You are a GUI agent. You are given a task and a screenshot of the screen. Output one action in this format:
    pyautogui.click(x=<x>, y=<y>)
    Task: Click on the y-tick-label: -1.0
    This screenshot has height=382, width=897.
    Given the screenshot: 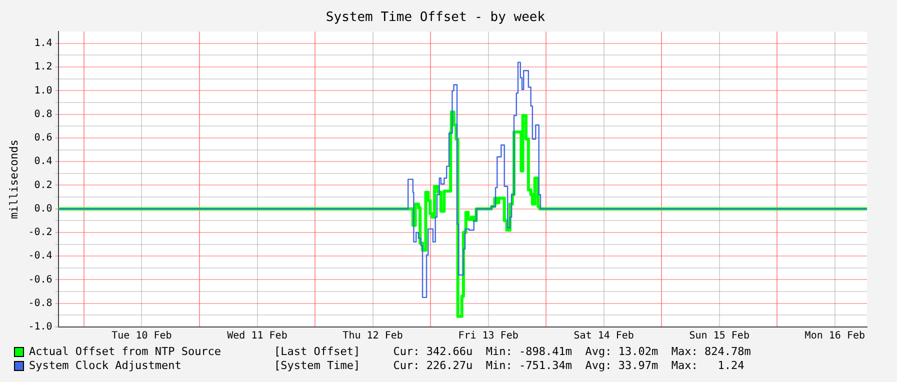 What is the action you would take?
    pyautogui.click(x=40, y=327)
    